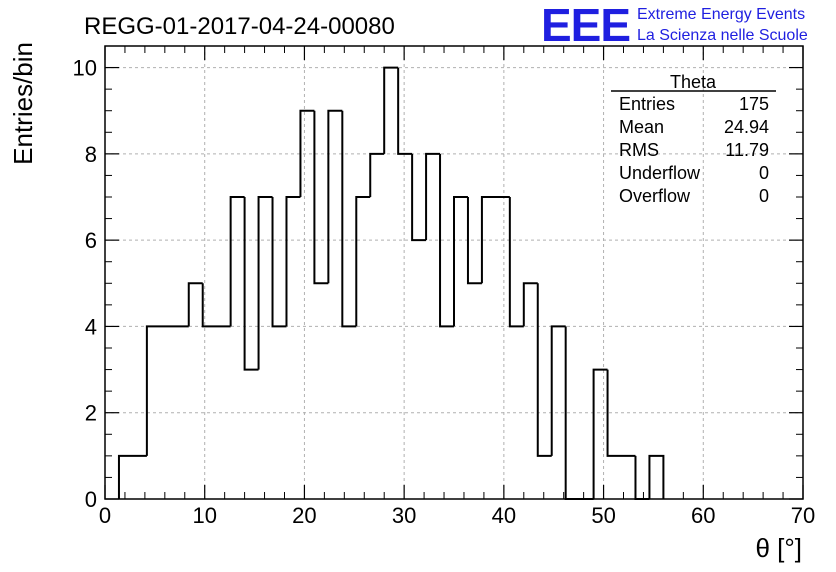 The height and width of the screenshot is (572, 836). I want to click on x-tick-labels: 0 10 20 30 40 50 60 70, so click(457, 515).